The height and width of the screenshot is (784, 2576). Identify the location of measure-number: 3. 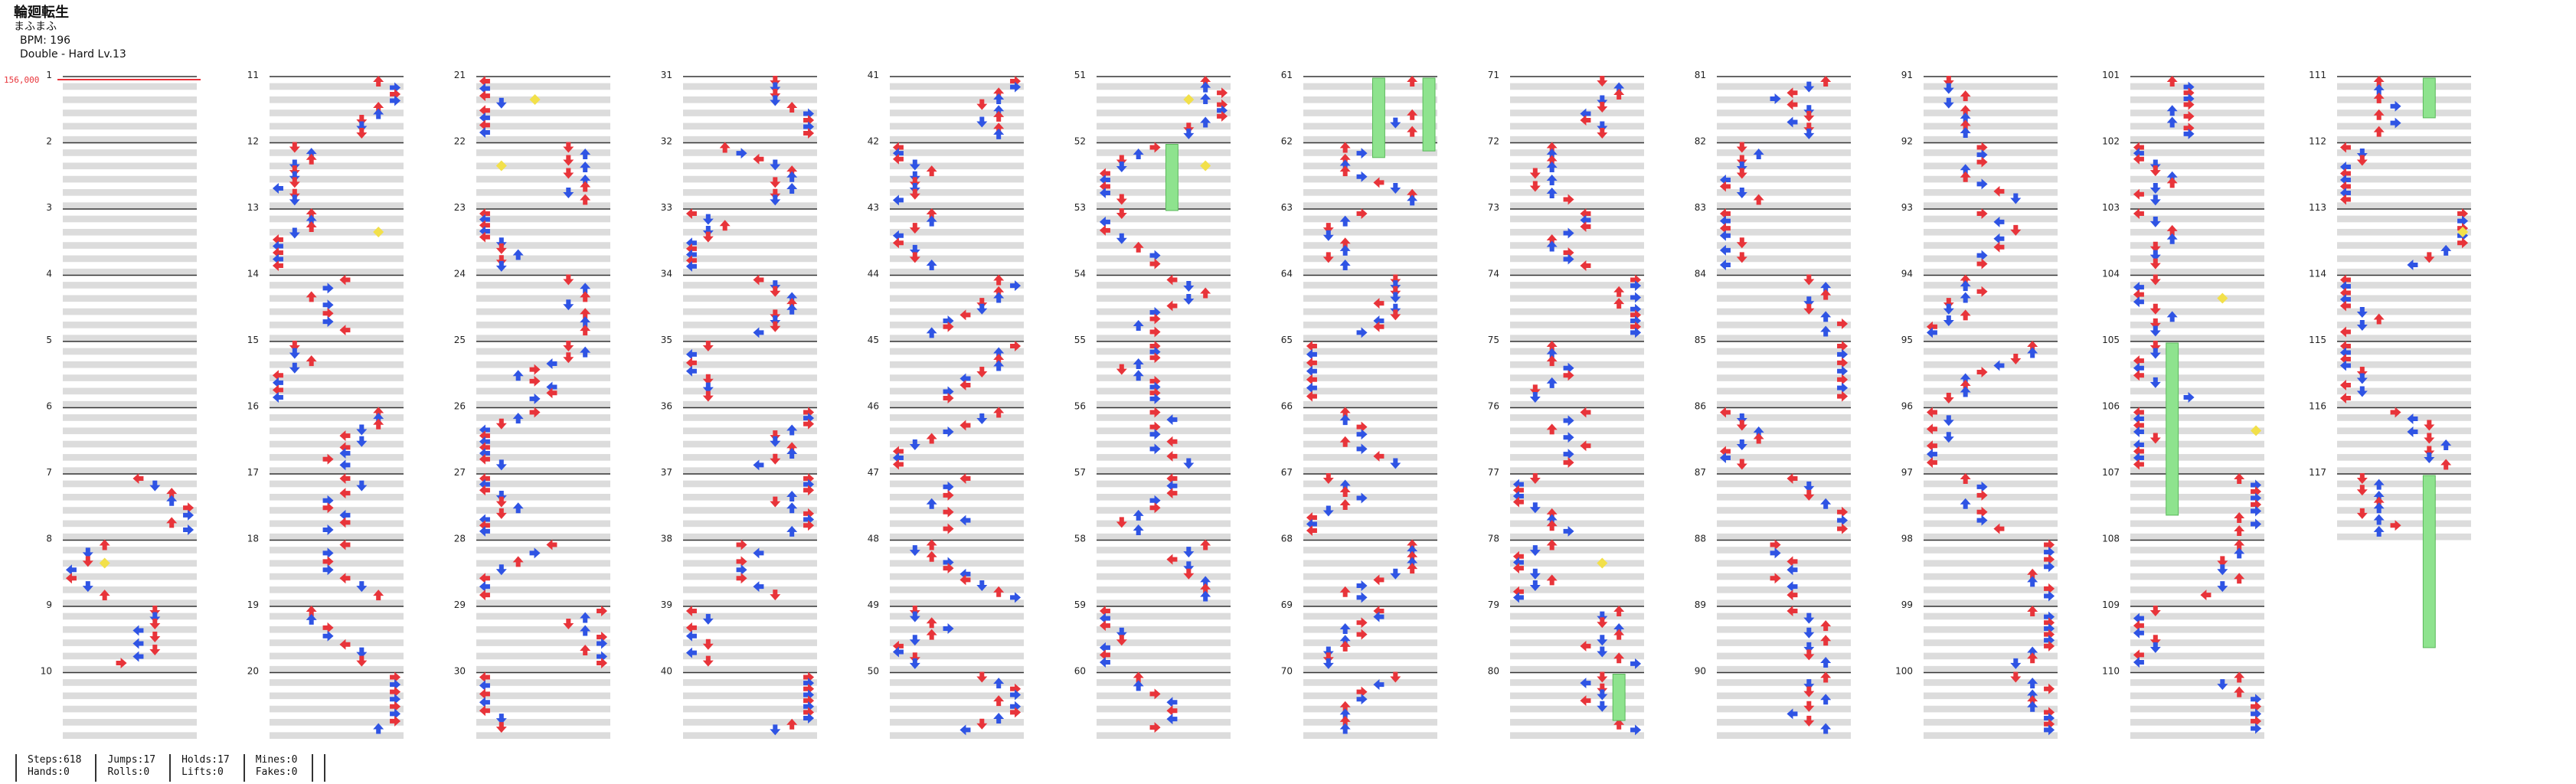
(49, 207).